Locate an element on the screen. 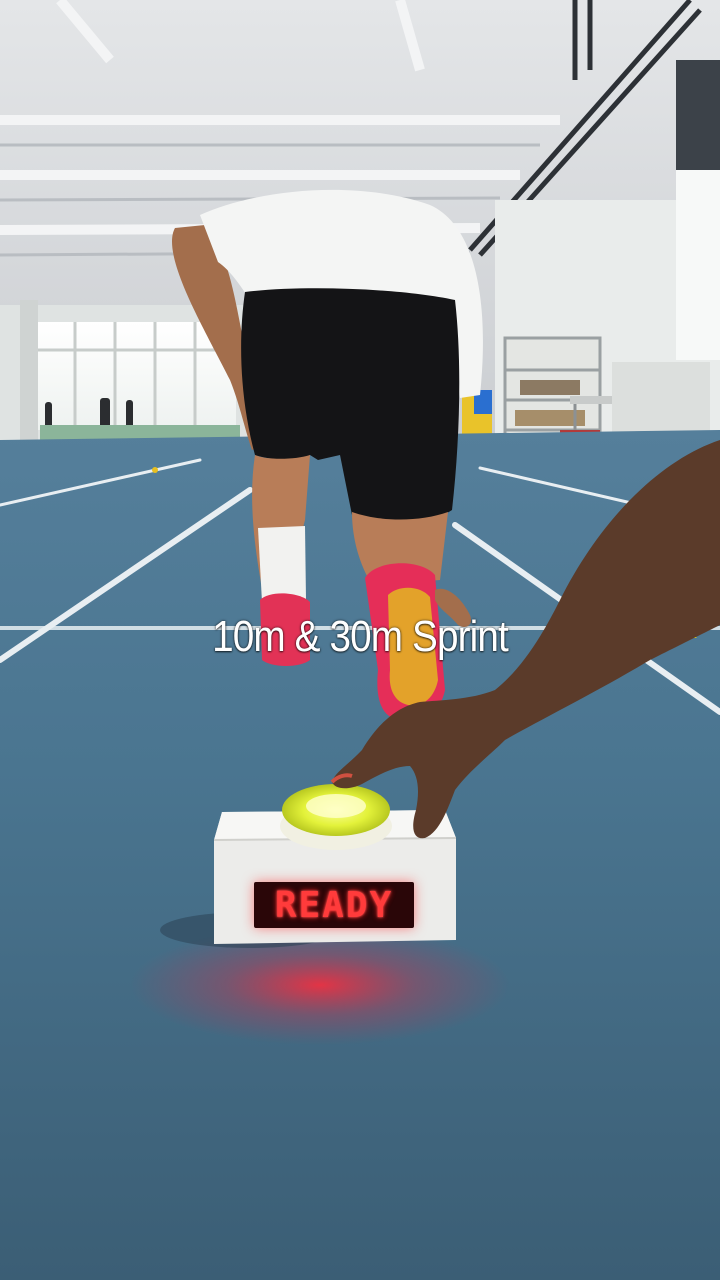 The image size is (720, 1280). led-display: READY is located at coordinates (334, 905).